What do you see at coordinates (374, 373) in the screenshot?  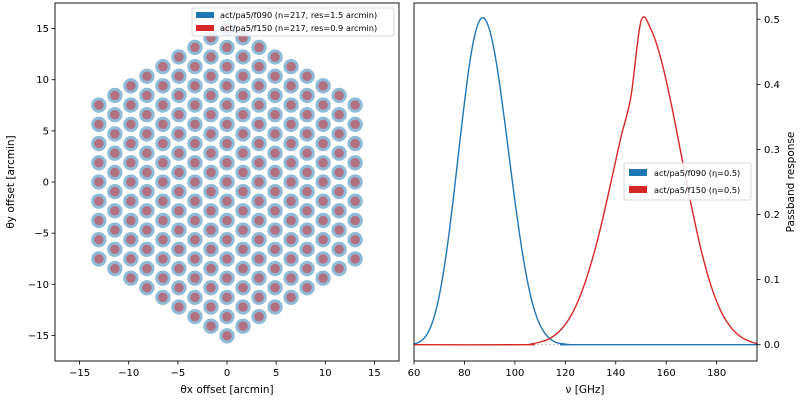 I see `left-x-tick-label: 15` at bounding box center [374, 373].